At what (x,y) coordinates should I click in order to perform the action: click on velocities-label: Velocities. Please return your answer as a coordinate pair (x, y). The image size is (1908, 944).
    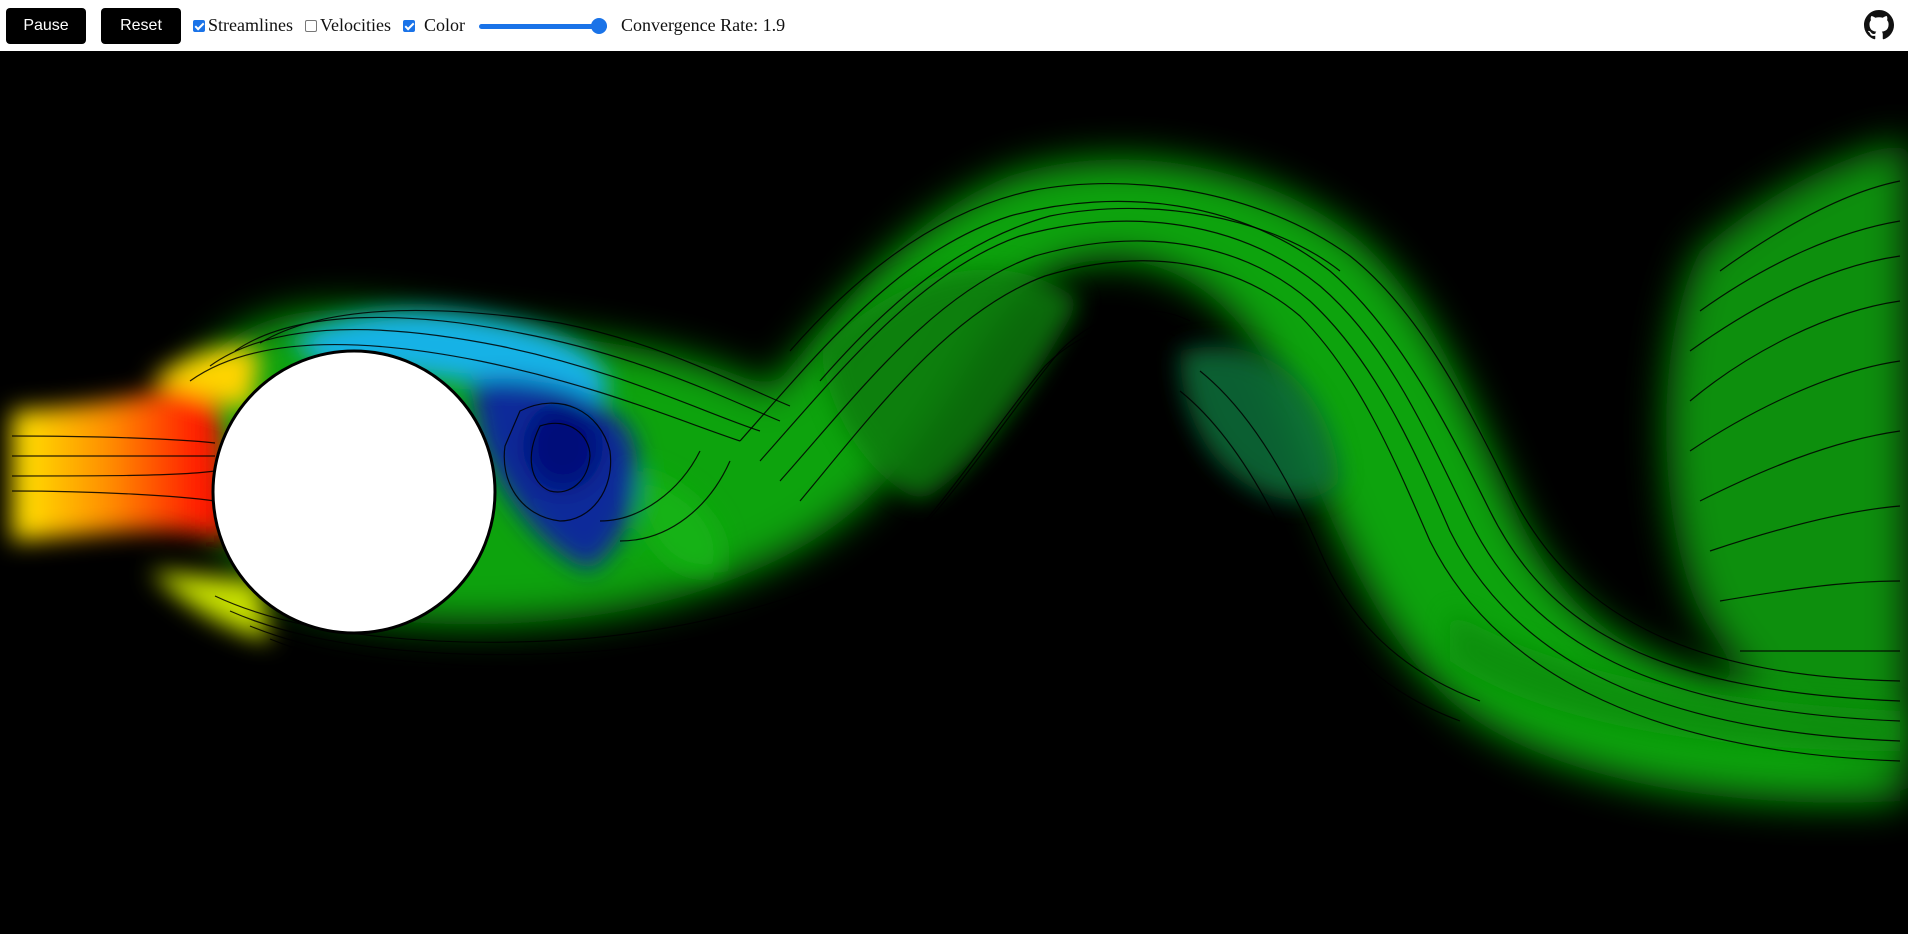
    Looking at the image, I should click on (355, 25).